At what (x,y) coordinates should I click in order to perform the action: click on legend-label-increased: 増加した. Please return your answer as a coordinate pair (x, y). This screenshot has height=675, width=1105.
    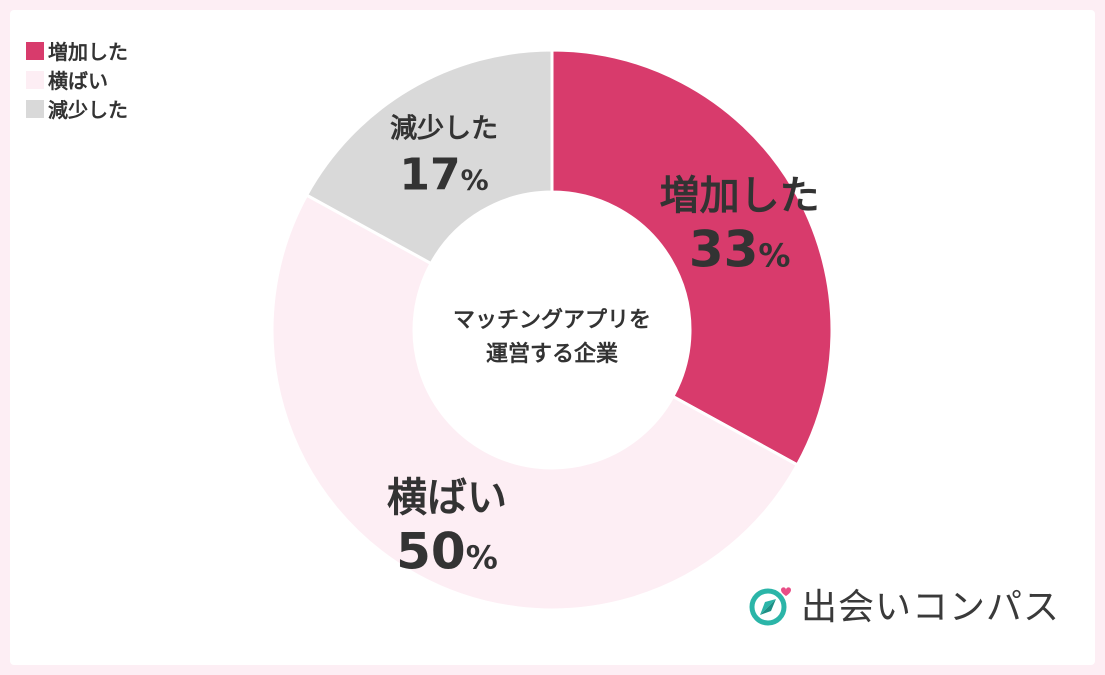
    Looking at the image, I should click on (88, 52).